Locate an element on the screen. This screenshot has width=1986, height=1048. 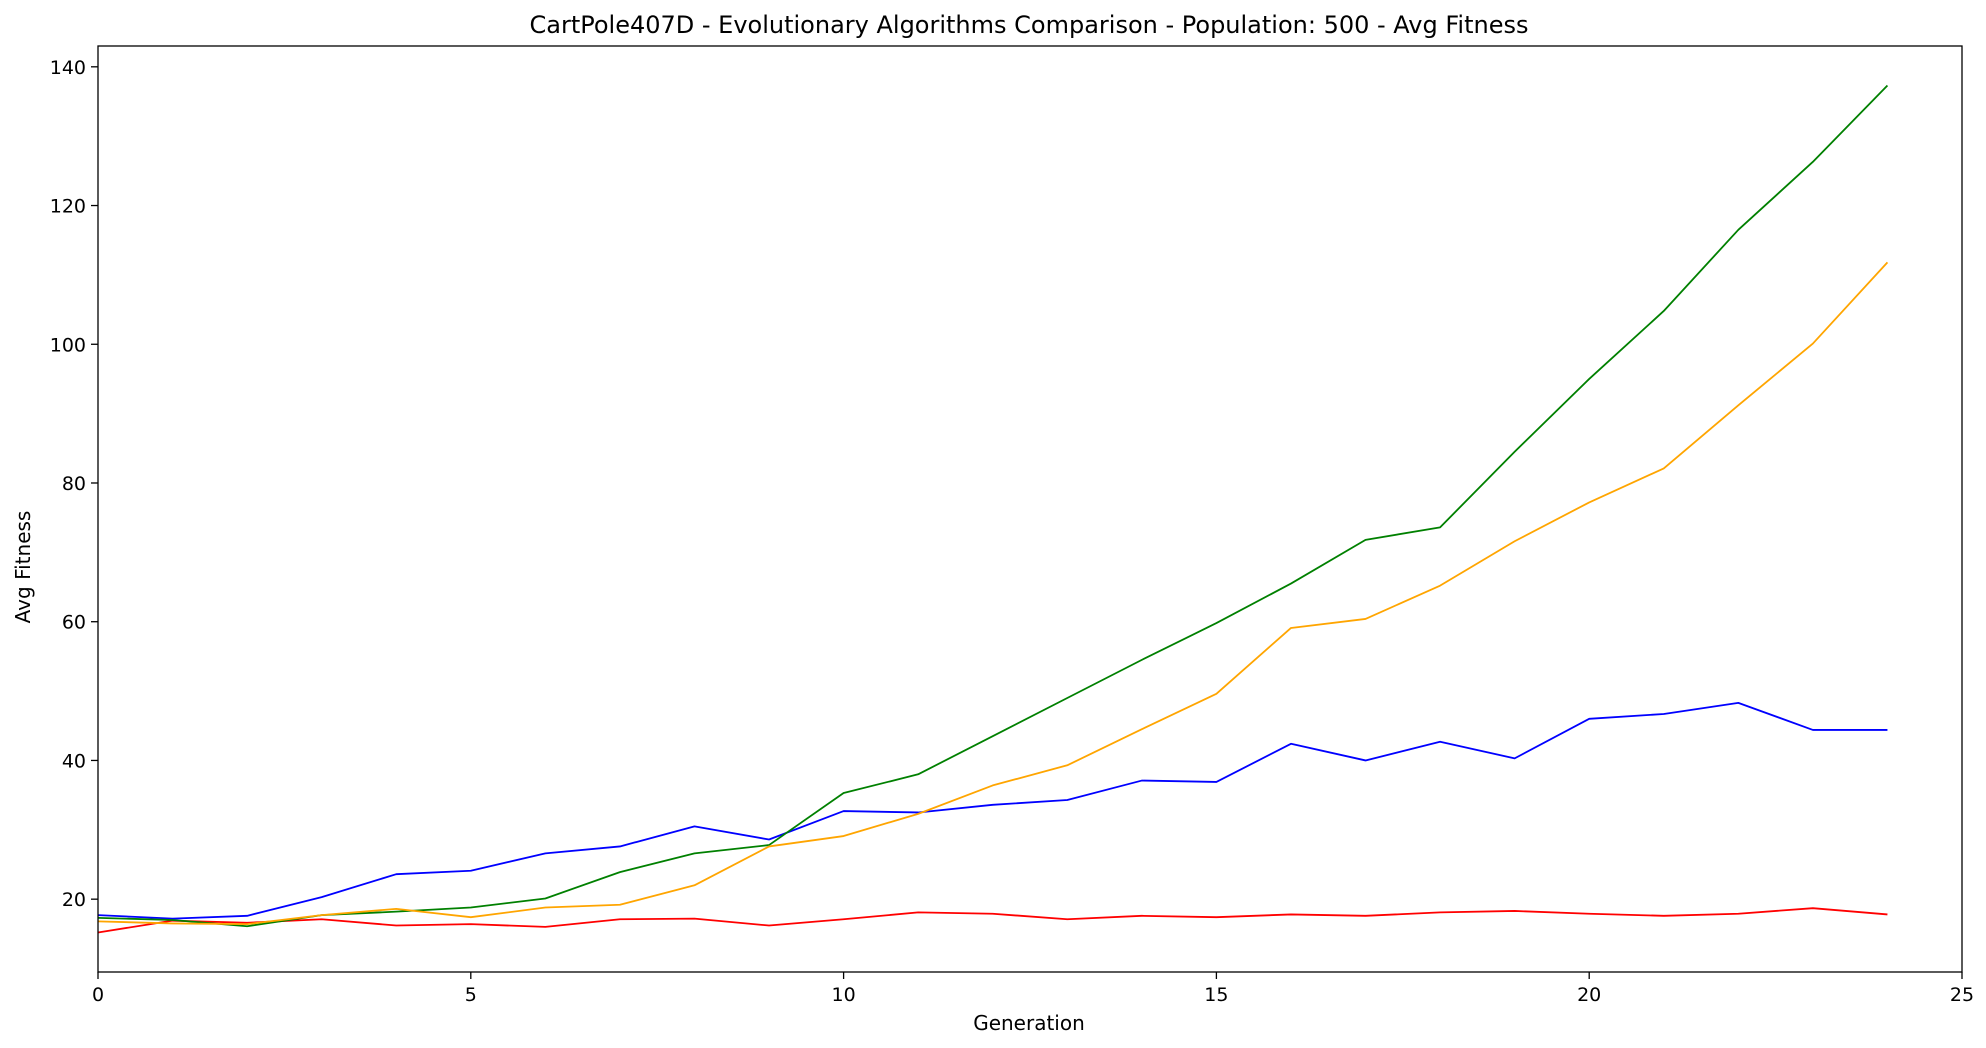
y-tick-label: 120 is located at coordinates (68, 207).